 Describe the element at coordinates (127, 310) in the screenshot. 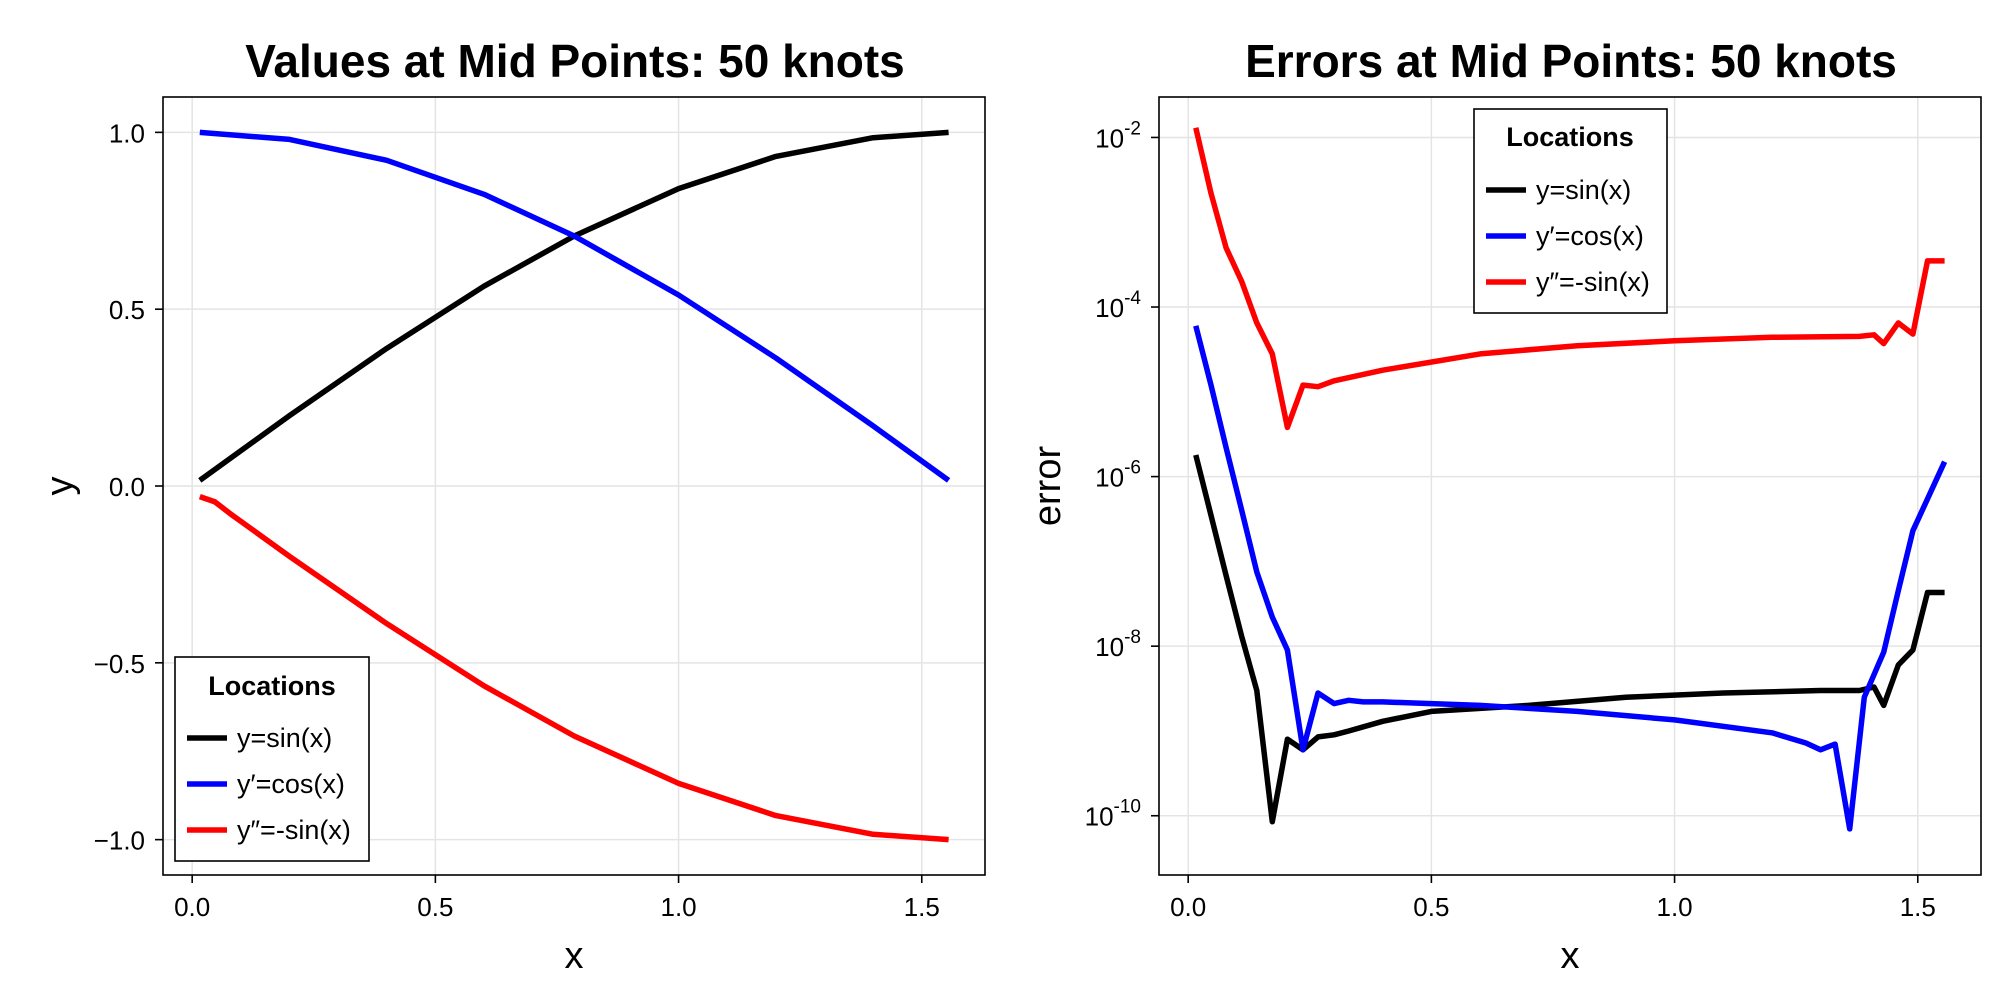

I see `values-chart-y-tick-label: 0.5` at that location.